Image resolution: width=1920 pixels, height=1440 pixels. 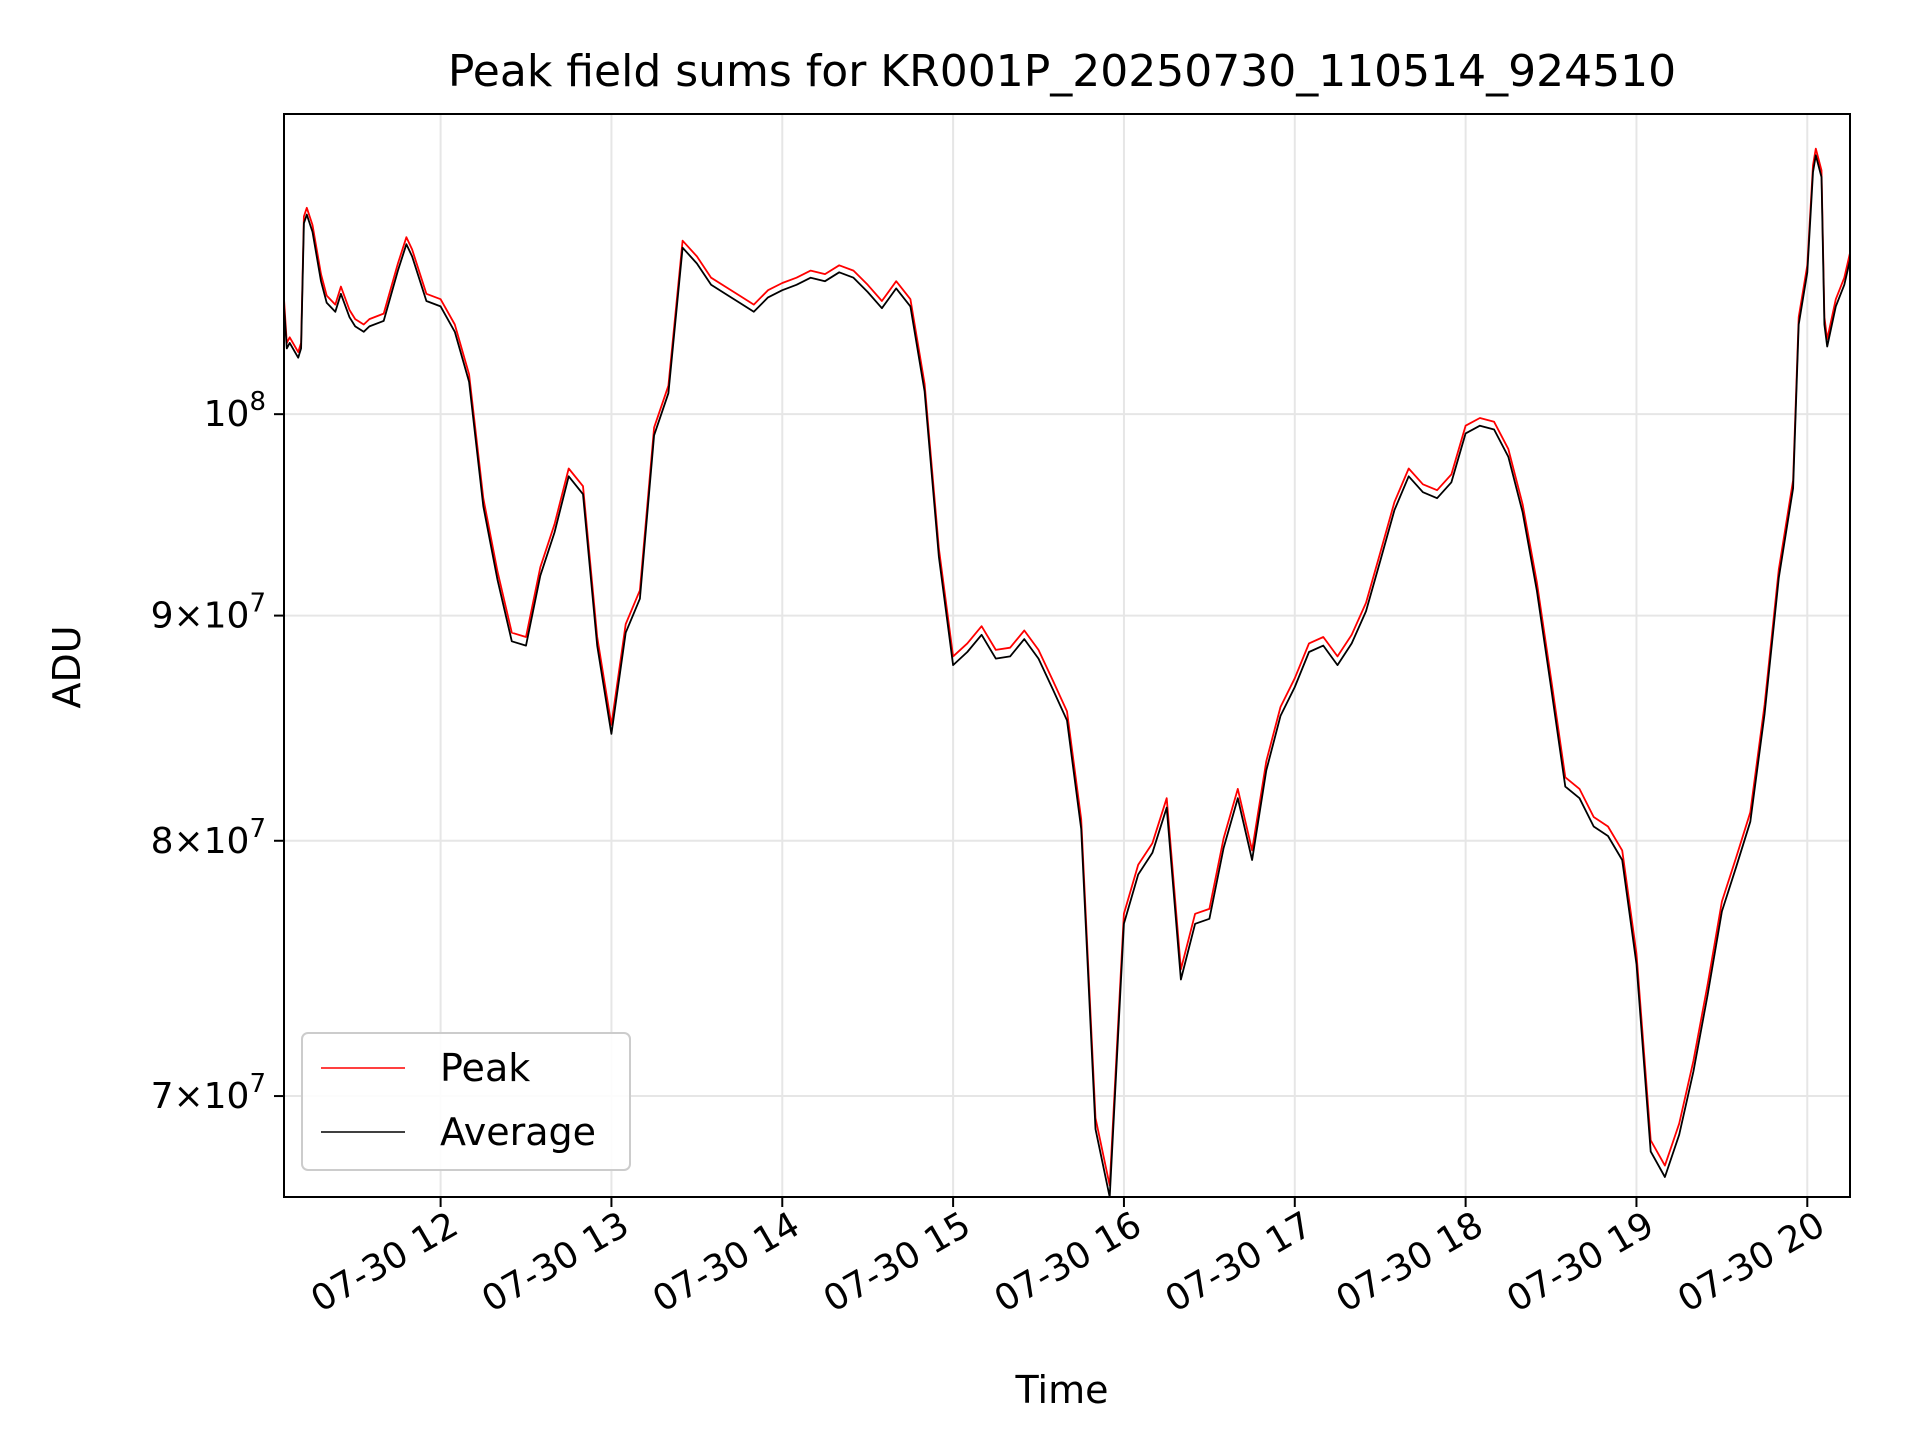 What do you see at coordinates (208, 1093) in the screenshot?
I see `y-tick-label: 7×107` at bounding box center [208, 1093].